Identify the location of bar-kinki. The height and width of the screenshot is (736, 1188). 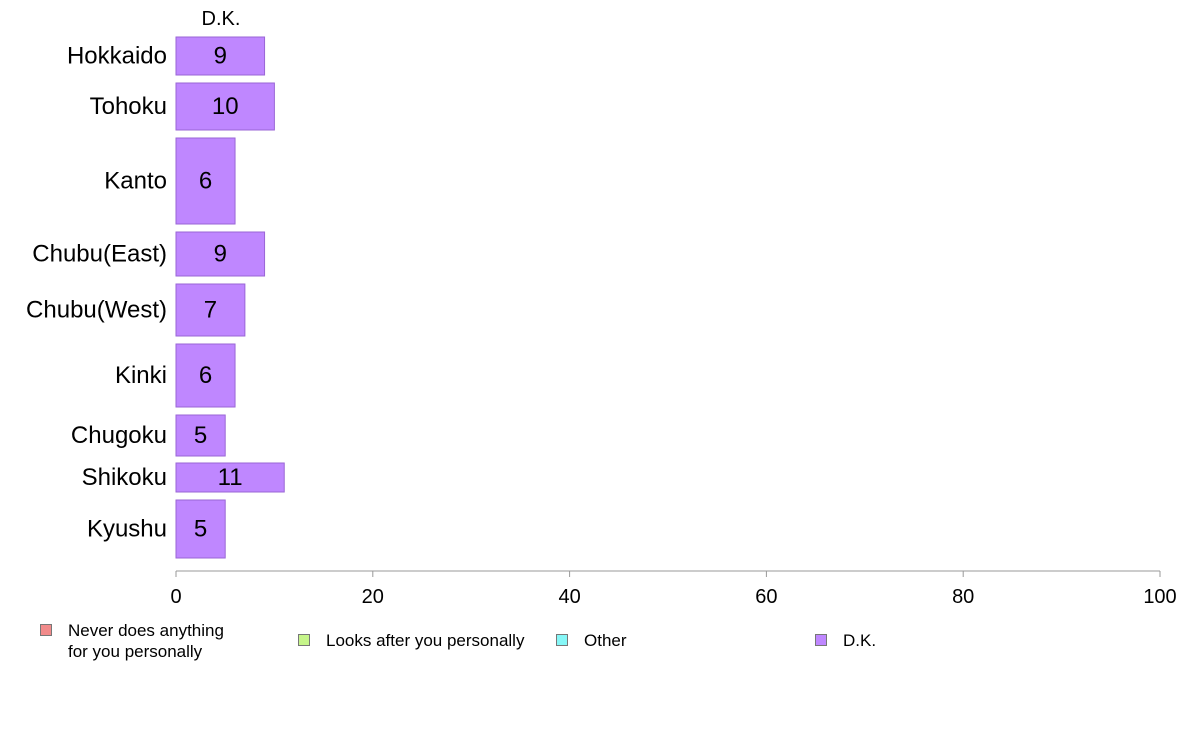
(205, 375).